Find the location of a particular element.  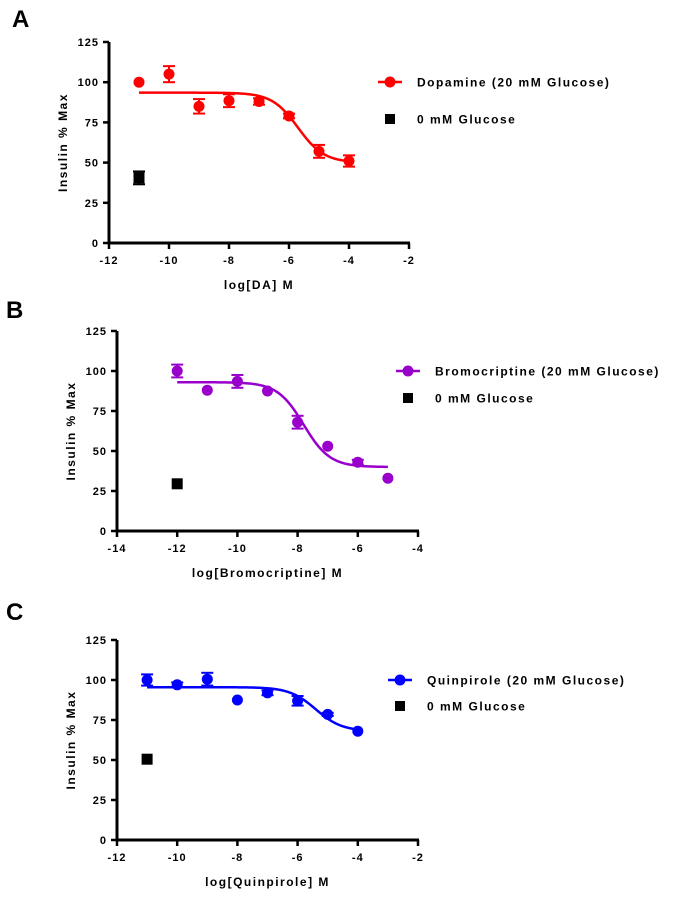

x-axis-title: log[Bromocriptine] M is located at coordinates (267, 573).